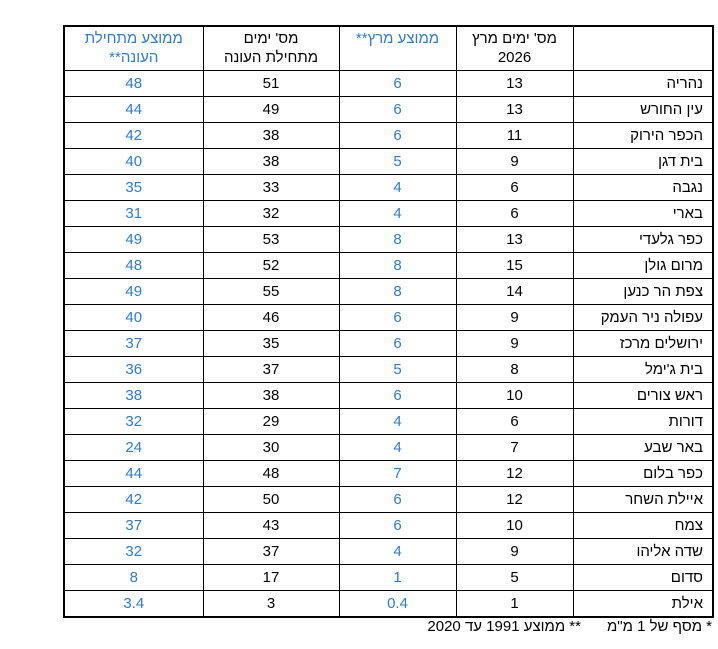 The height and width of the screenshot is (649, 718). I want to click on days-season-cell: 17, so click(271, 577).